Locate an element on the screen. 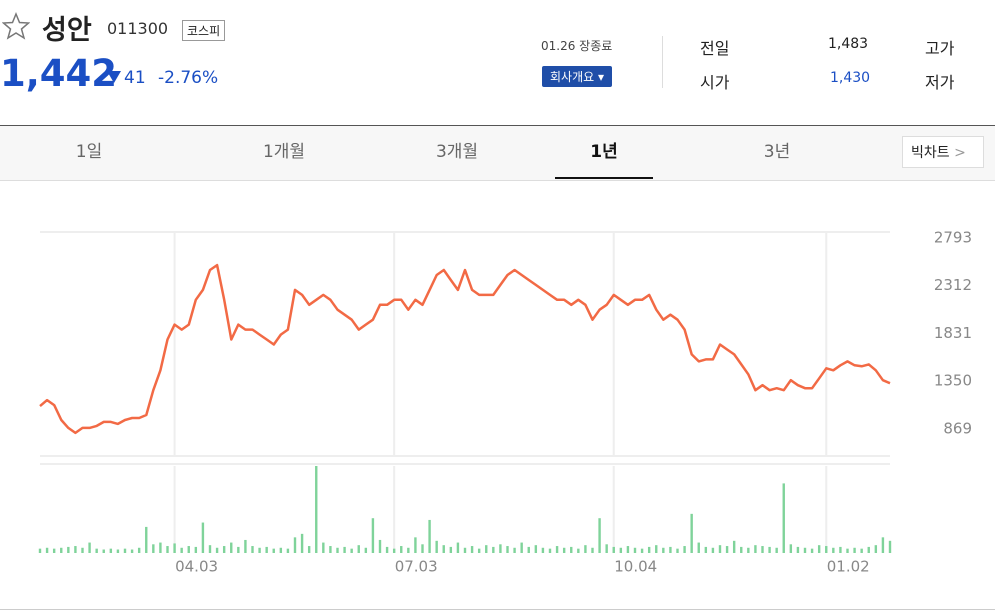  period-tab: 3개월 is located at coordinates (457, 152).